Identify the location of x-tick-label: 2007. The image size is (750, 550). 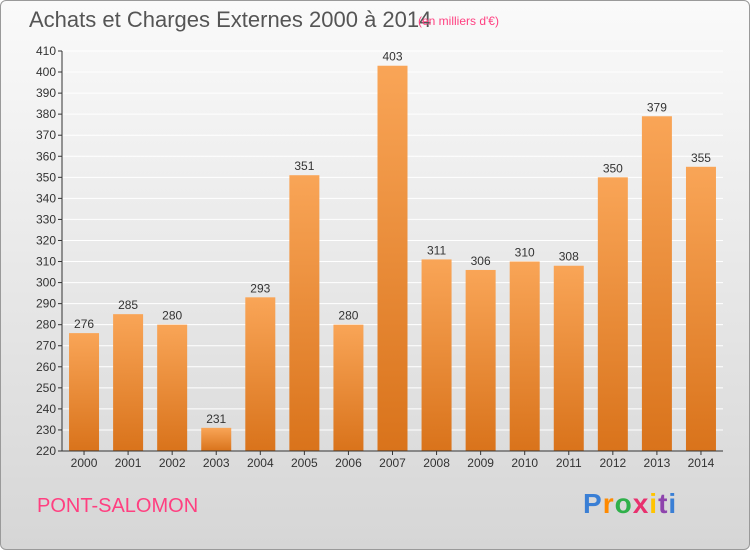
(392, 463).